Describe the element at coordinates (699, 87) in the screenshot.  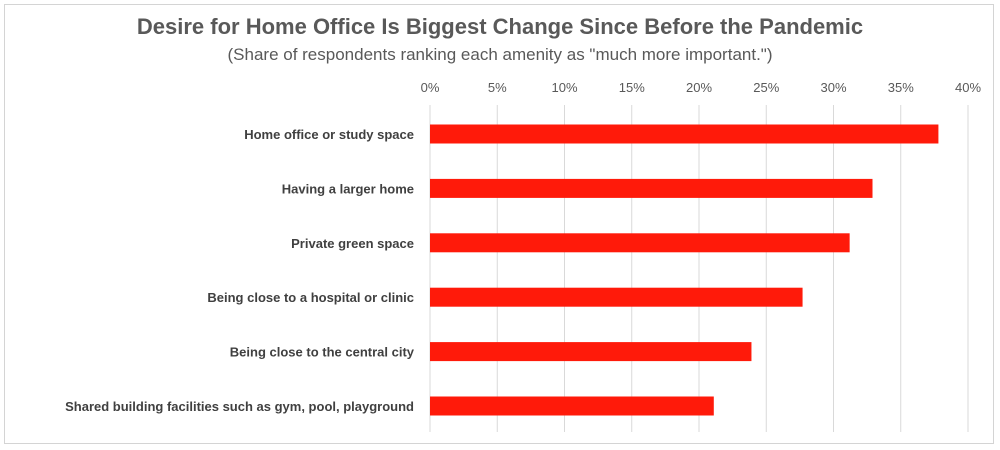
I see `x-tick-label: 20%` at that location.